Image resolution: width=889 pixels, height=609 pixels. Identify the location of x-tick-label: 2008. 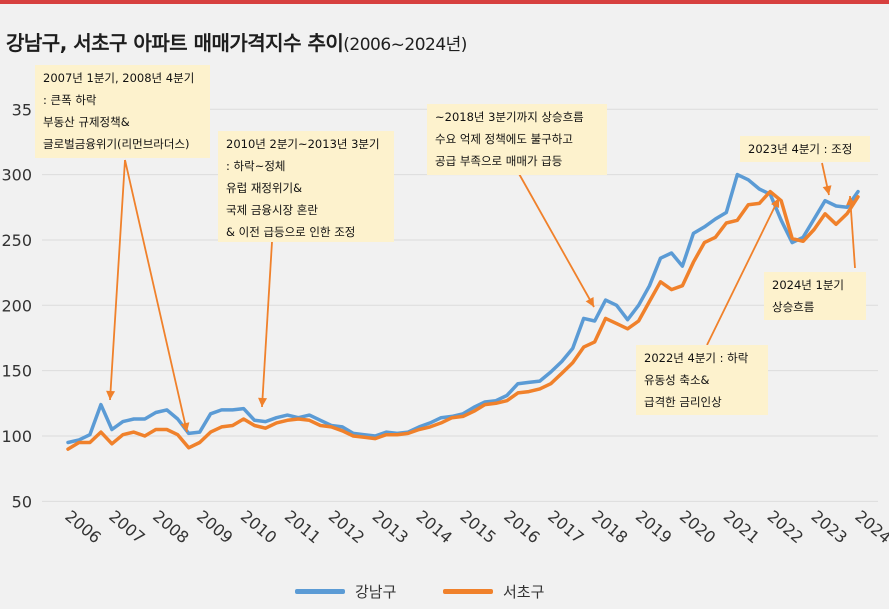
(170, 527).